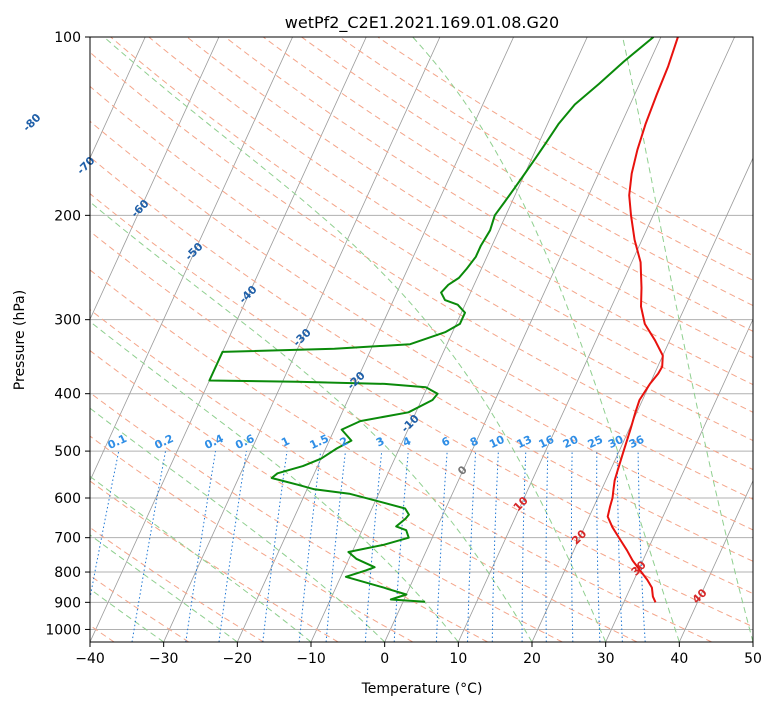 Image resolution: width=775 pixels, height=712 pixels. What do you see at coordinates (67, 452) in the screenshot?
I see `y-tick-label: 500` at bounding box center [67, 452].